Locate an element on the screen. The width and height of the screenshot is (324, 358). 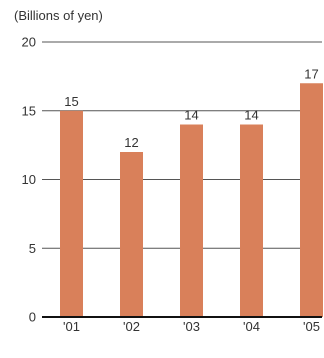
y-tick-label: 20 is located at coordinates (29, 42).